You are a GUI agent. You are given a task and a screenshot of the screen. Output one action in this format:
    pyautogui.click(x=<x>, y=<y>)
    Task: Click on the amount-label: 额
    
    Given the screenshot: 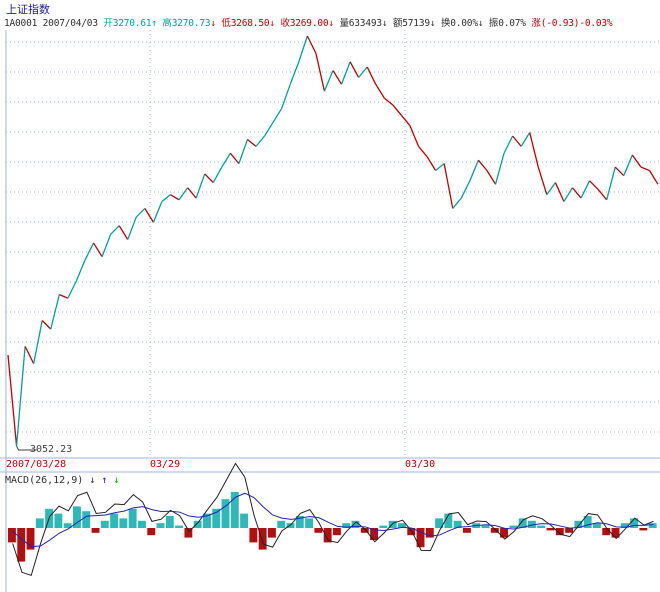 What is the action you would take?
    pyautogui.click(x=397, y=23)
    